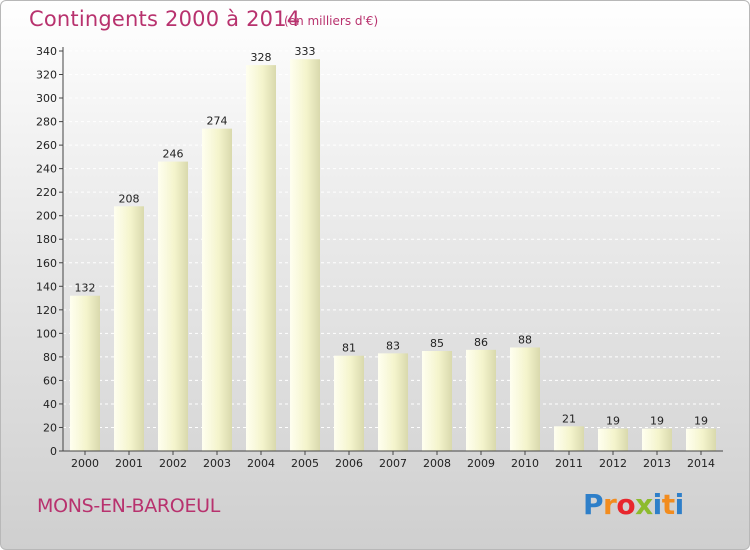 The width and height of the screenshot is (750, 550). What do you see at coordinates (46, 310) in the screenshot?
I see `y-tick-label: 120` at bounding box center [46, 310].